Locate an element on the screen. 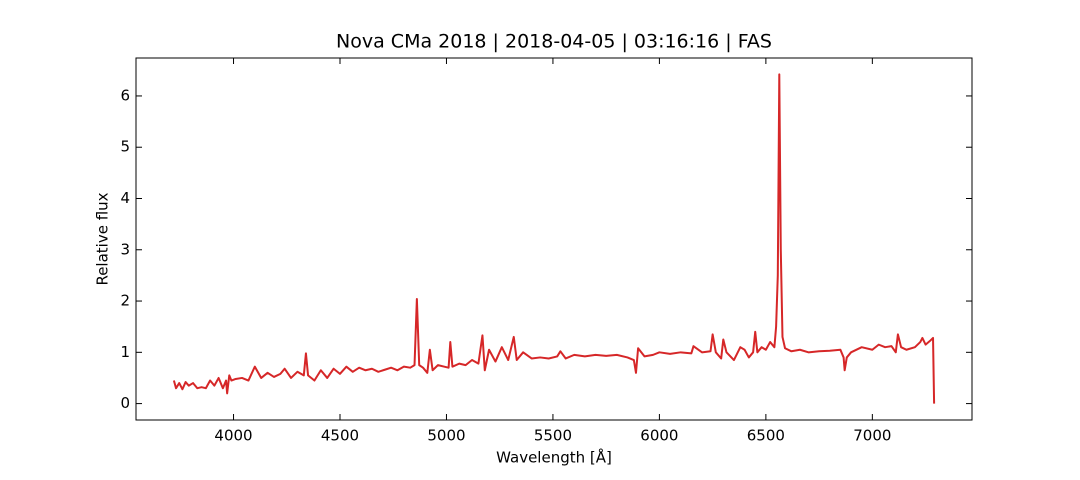 The height and width of the screenshot is (480, 1080). x-tick-label: 4500 is located at coordinates (340, 436).